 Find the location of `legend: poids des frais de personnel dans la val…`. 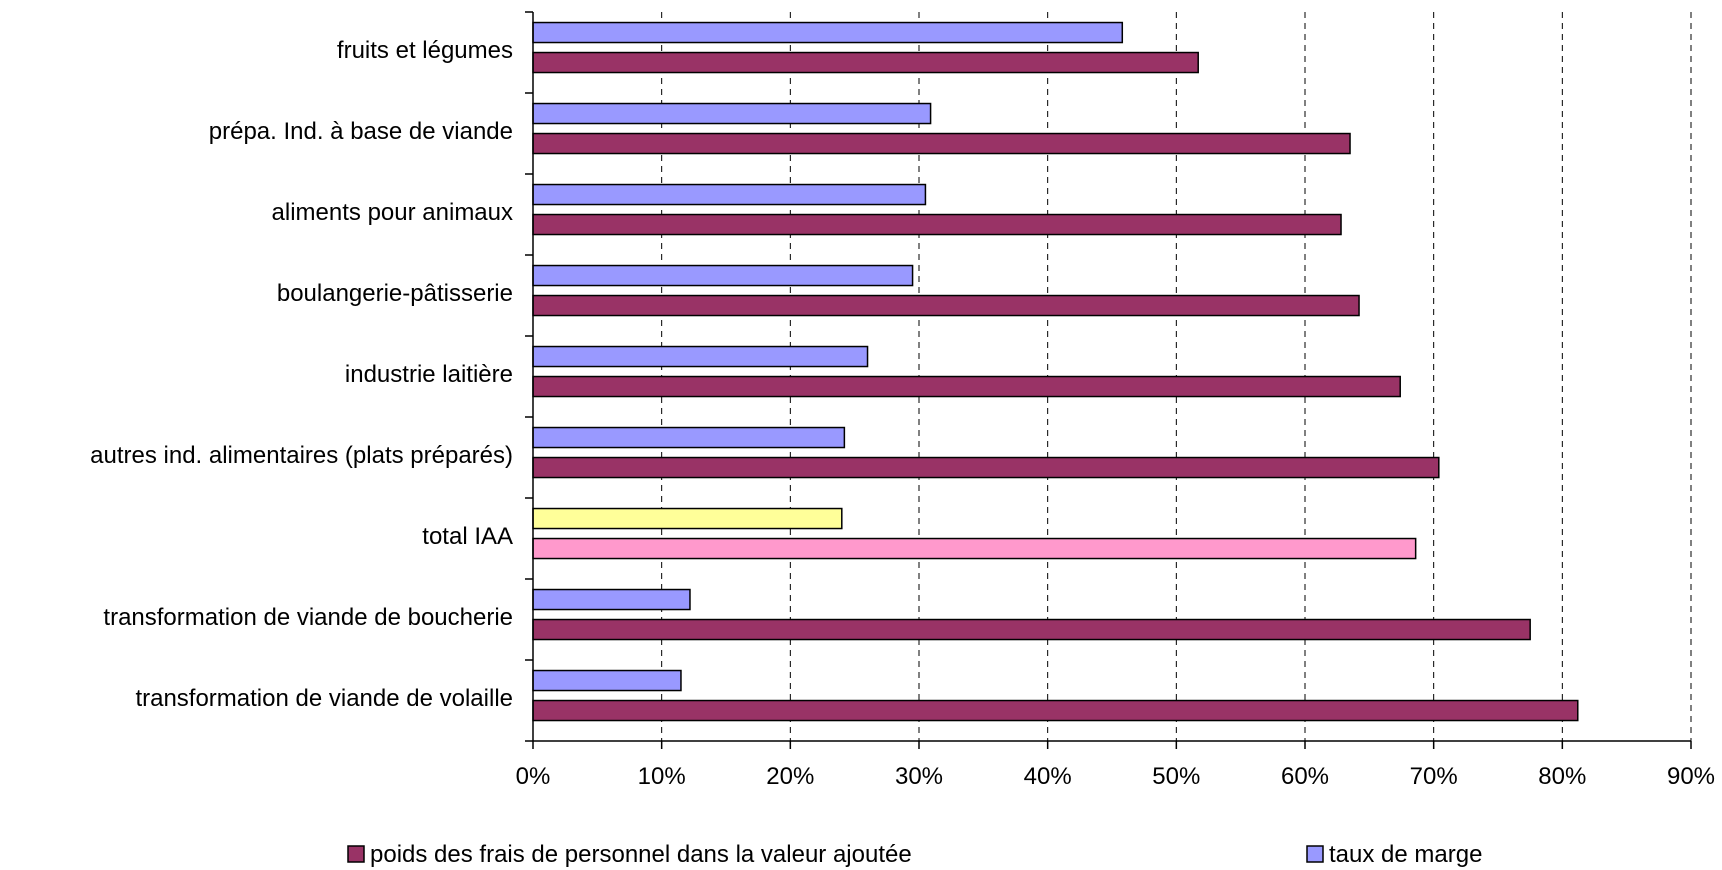

legend: poids des frais de personnel dans la val… is located at coordinates (914, 854).